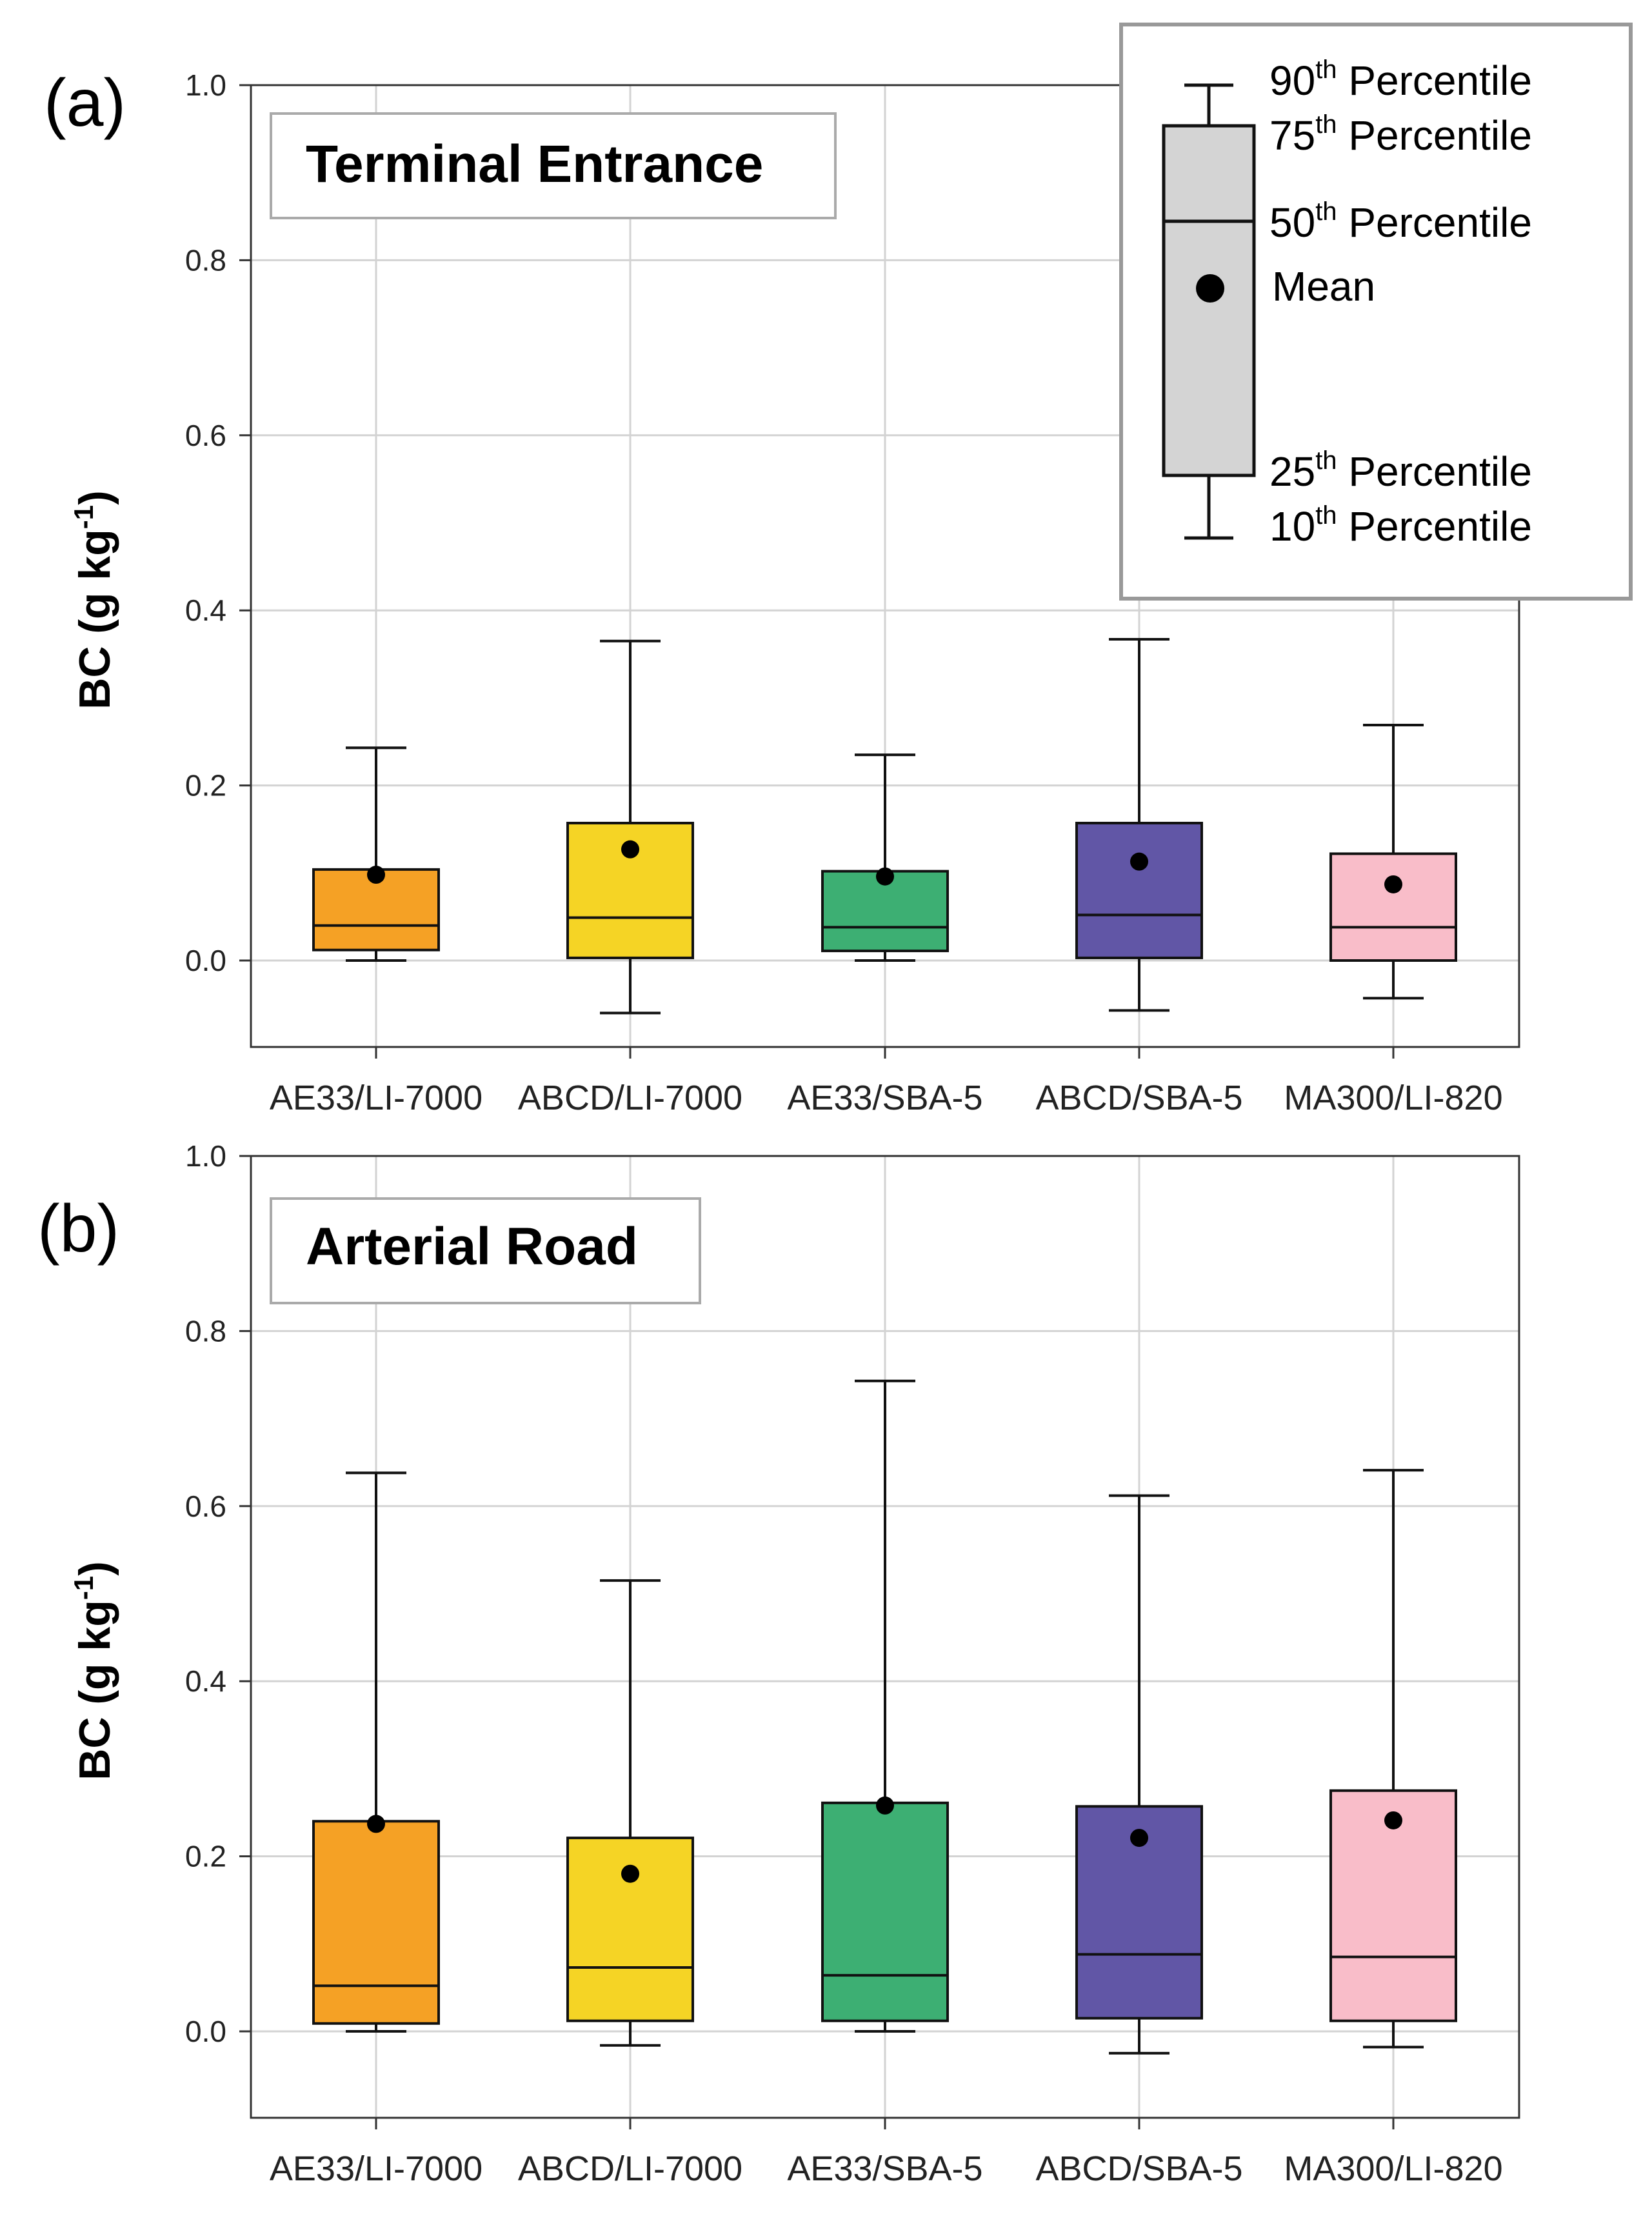 This screenshot has width=1652, height=2221. What do you see at coordinates (1400, 134) in the screenshot?
I see `legend-p75-label: 75th Percentile` at bounding box center [1400, 134].